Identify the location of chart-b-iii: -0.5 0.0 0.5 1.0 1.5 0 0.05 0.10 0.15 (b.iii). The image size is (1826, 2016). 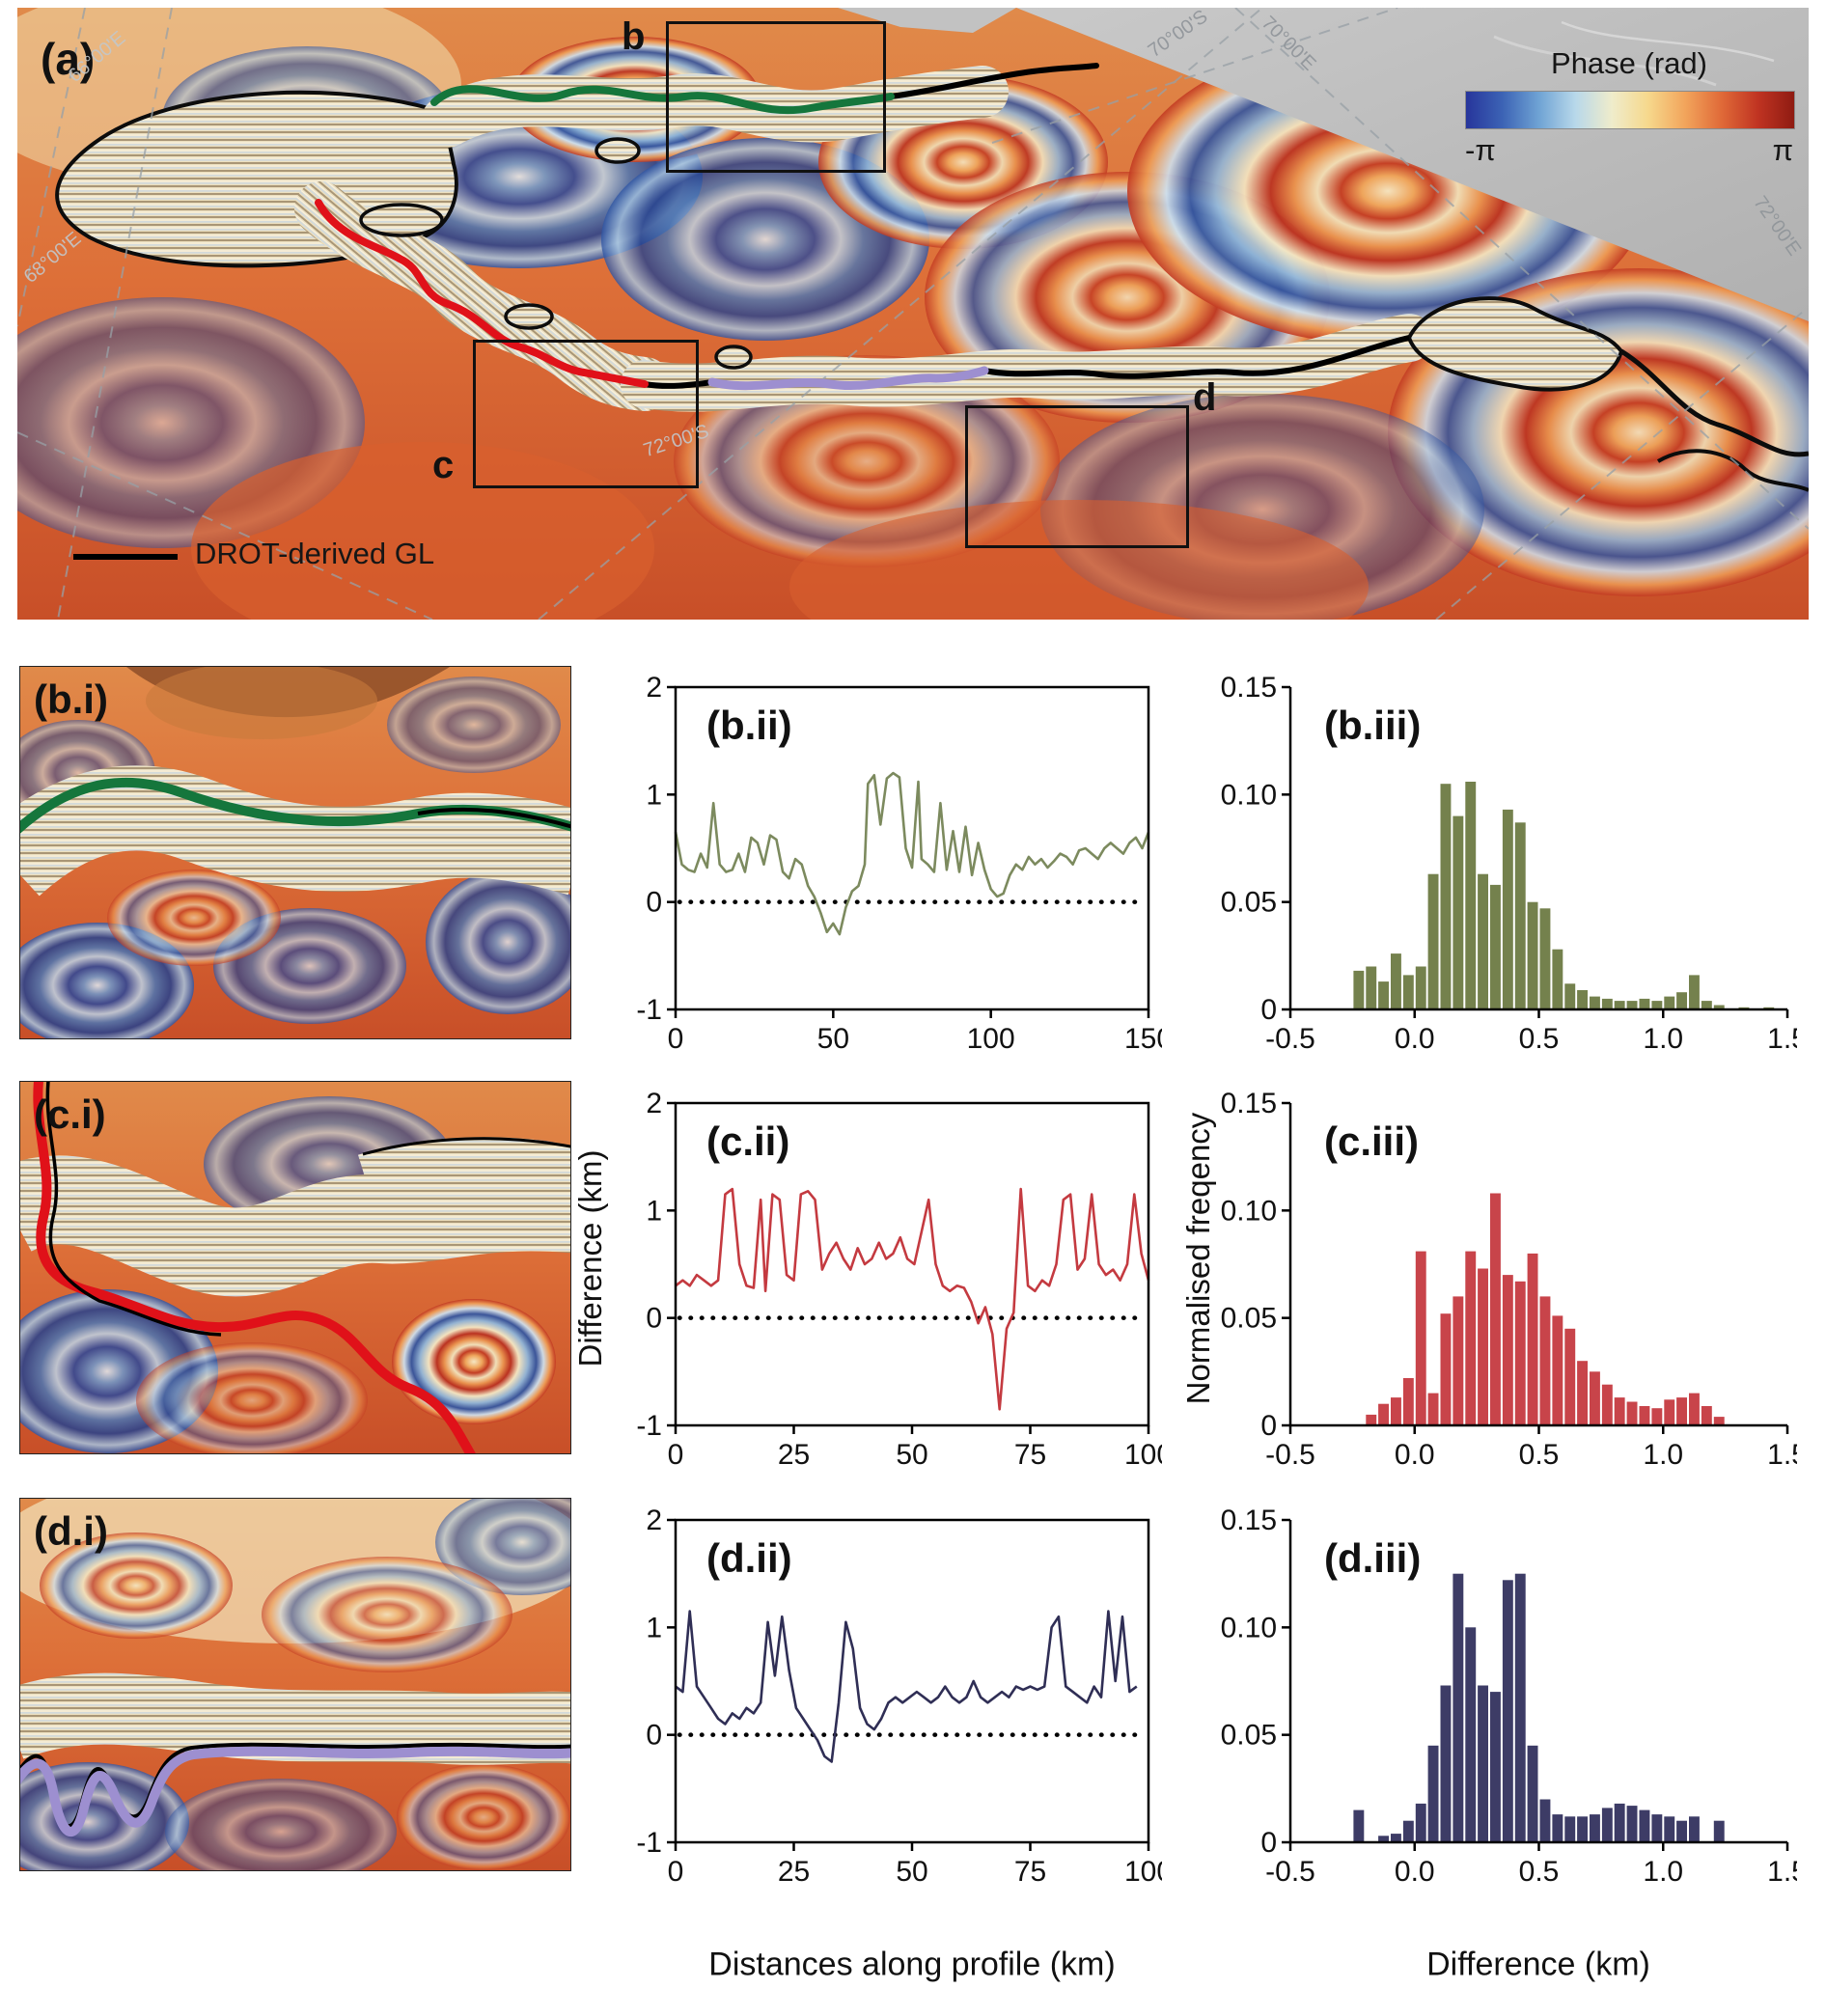
(1513, 863).